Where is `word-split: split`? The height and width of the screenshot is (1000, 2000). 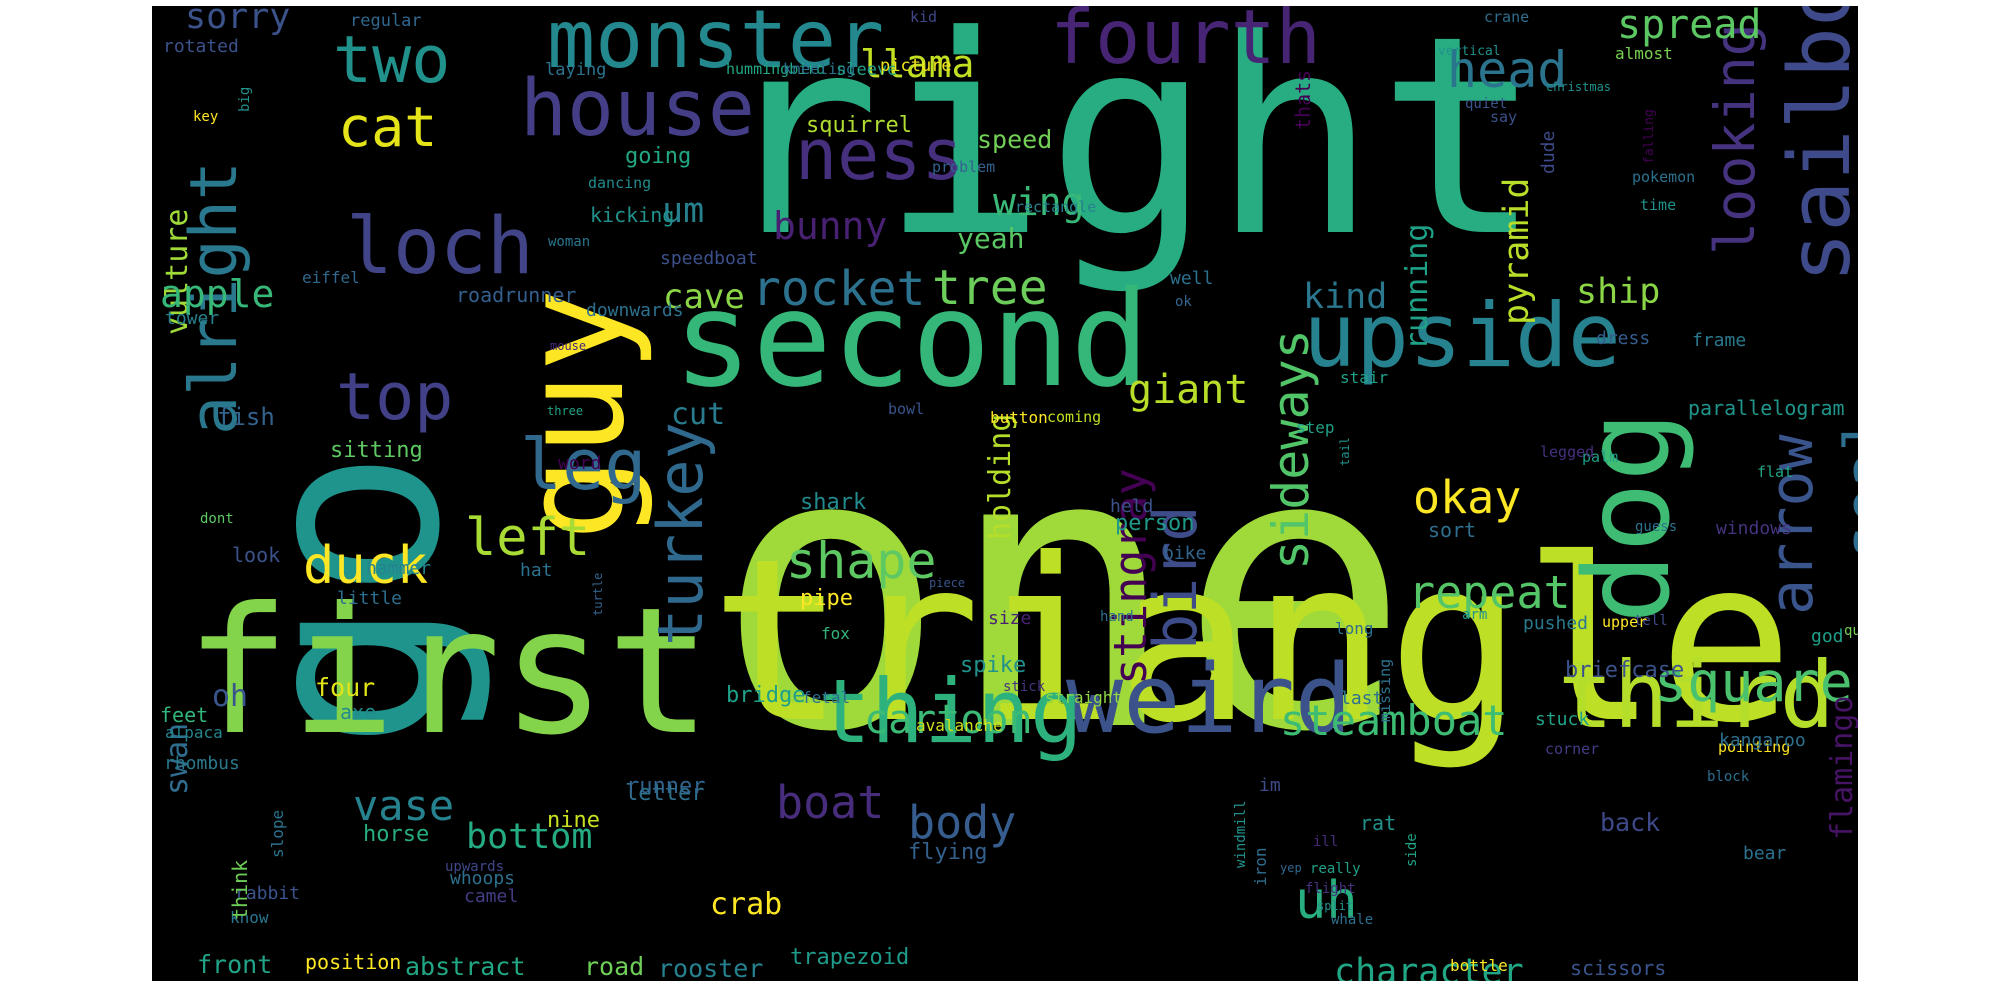 word-split: split is located at coordinates (1335, 906).